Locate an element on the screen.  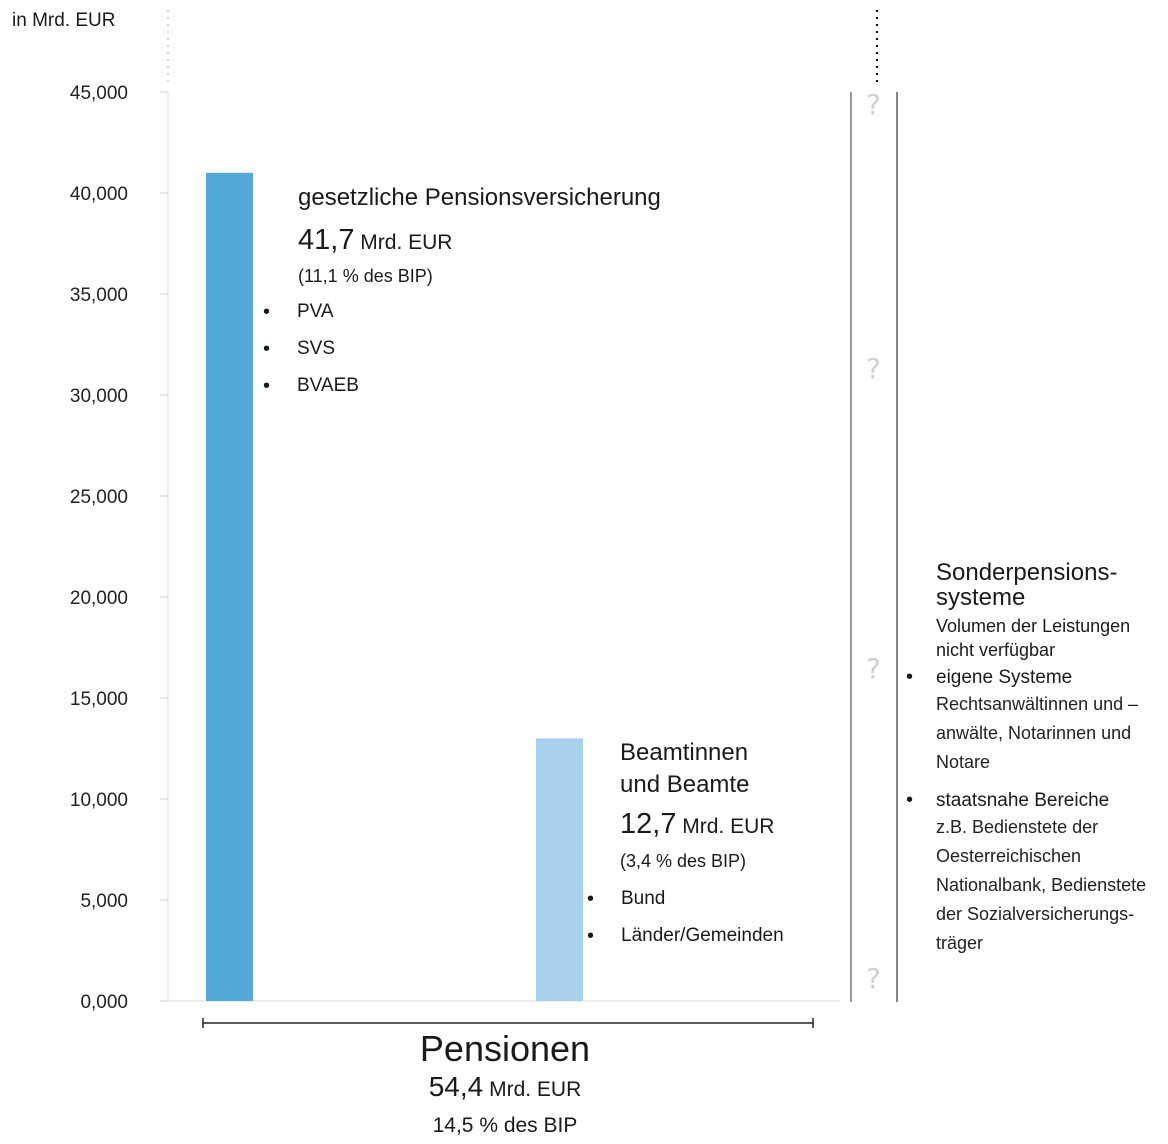
y-tick-label: 10,000 is located at coordinates (99, 800).